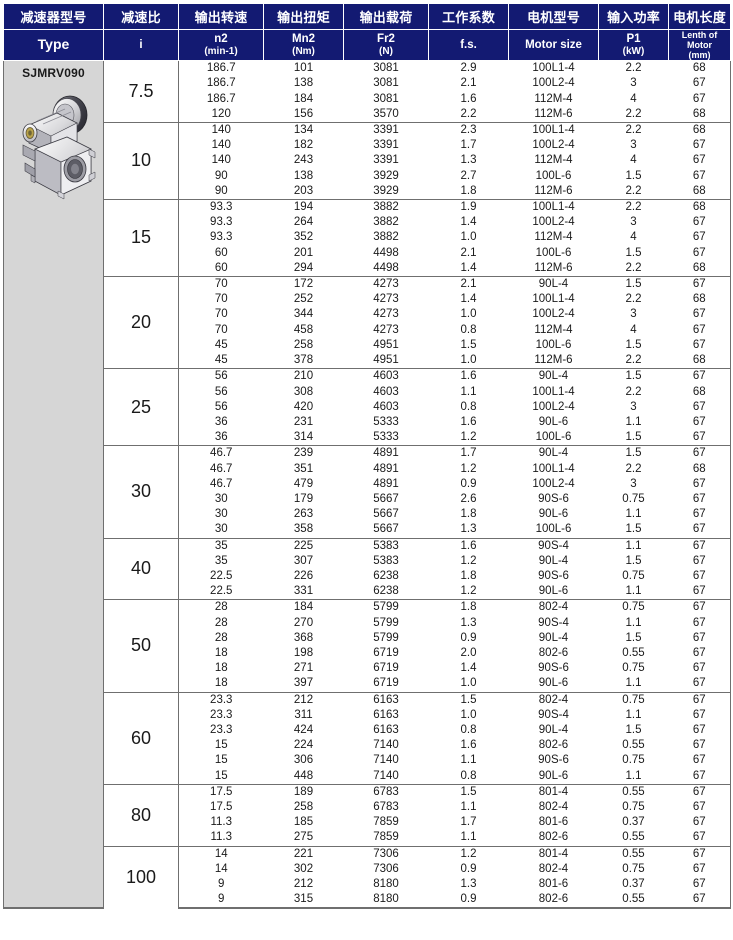 Image resolution: width=733 pixels, height=940 pixels. I want to click on cell-output-torque: 101, so click(303, 68).